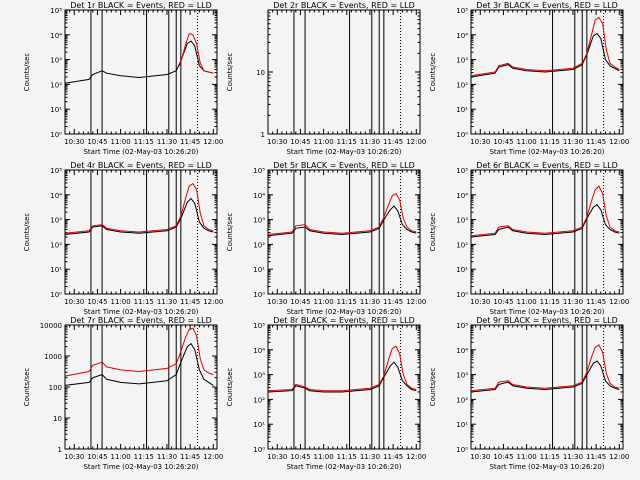 Image resolution: width=640 pixels, height=480 pixels. What do you see at coordinates (51, 326) in the screenshot?
I see `y-tick-label: 10000` at bounding box center [51, 326].